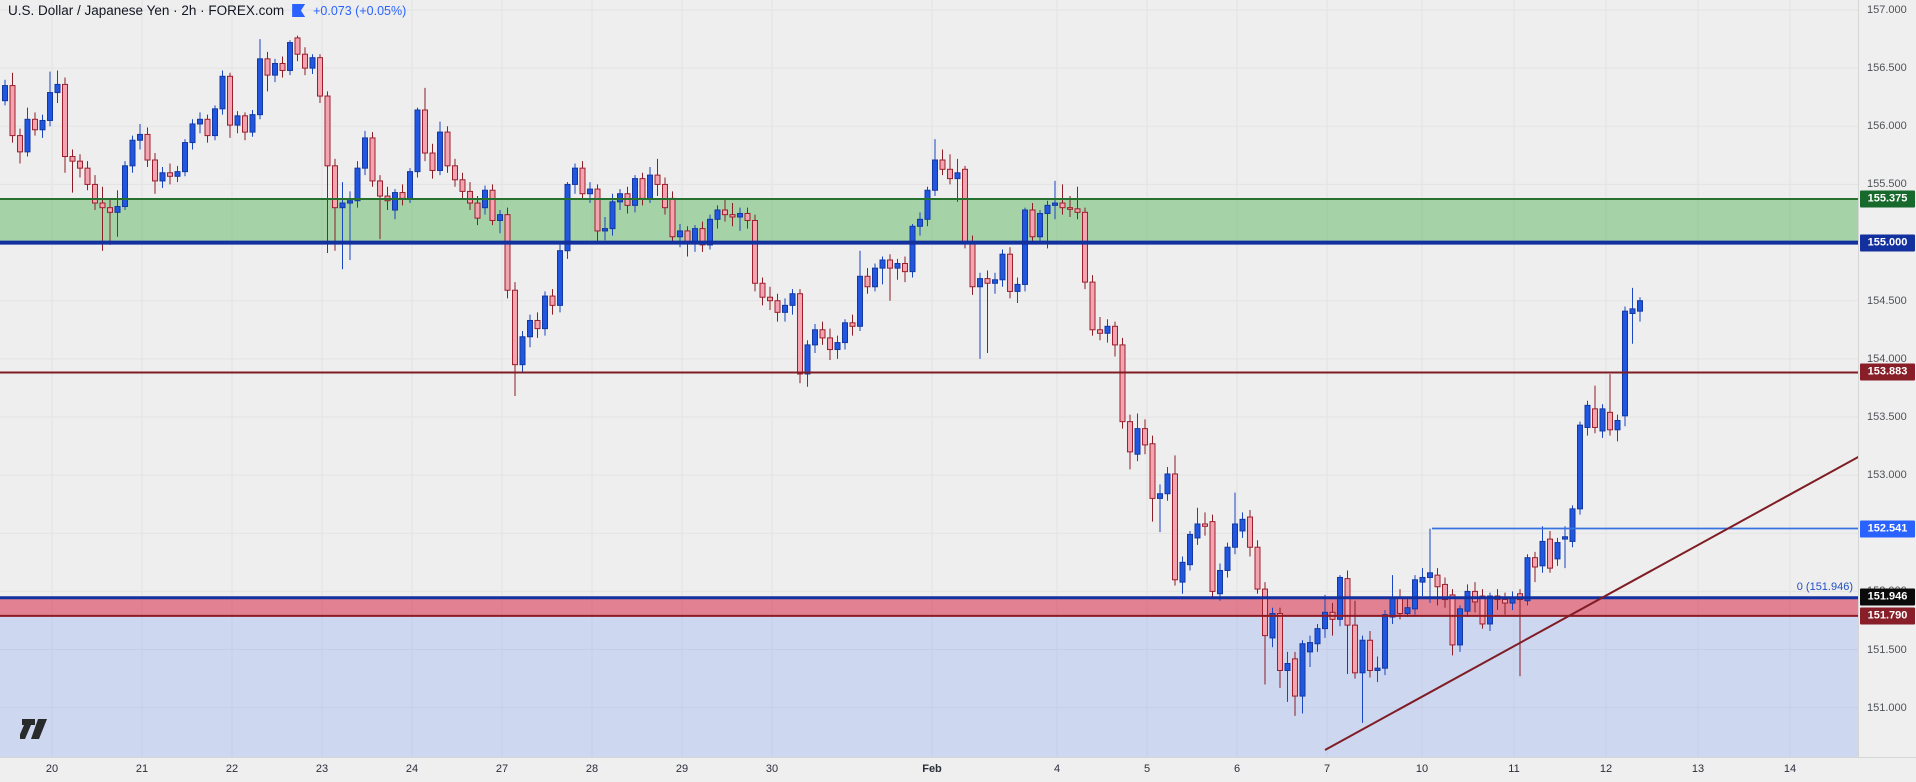 The width and height of the screenshot is (1916, 782). What do you see at coordinates (1887, 199) in the screenshot?
I see `price-level-label: 155.375` at bounding box center [1887, 199].